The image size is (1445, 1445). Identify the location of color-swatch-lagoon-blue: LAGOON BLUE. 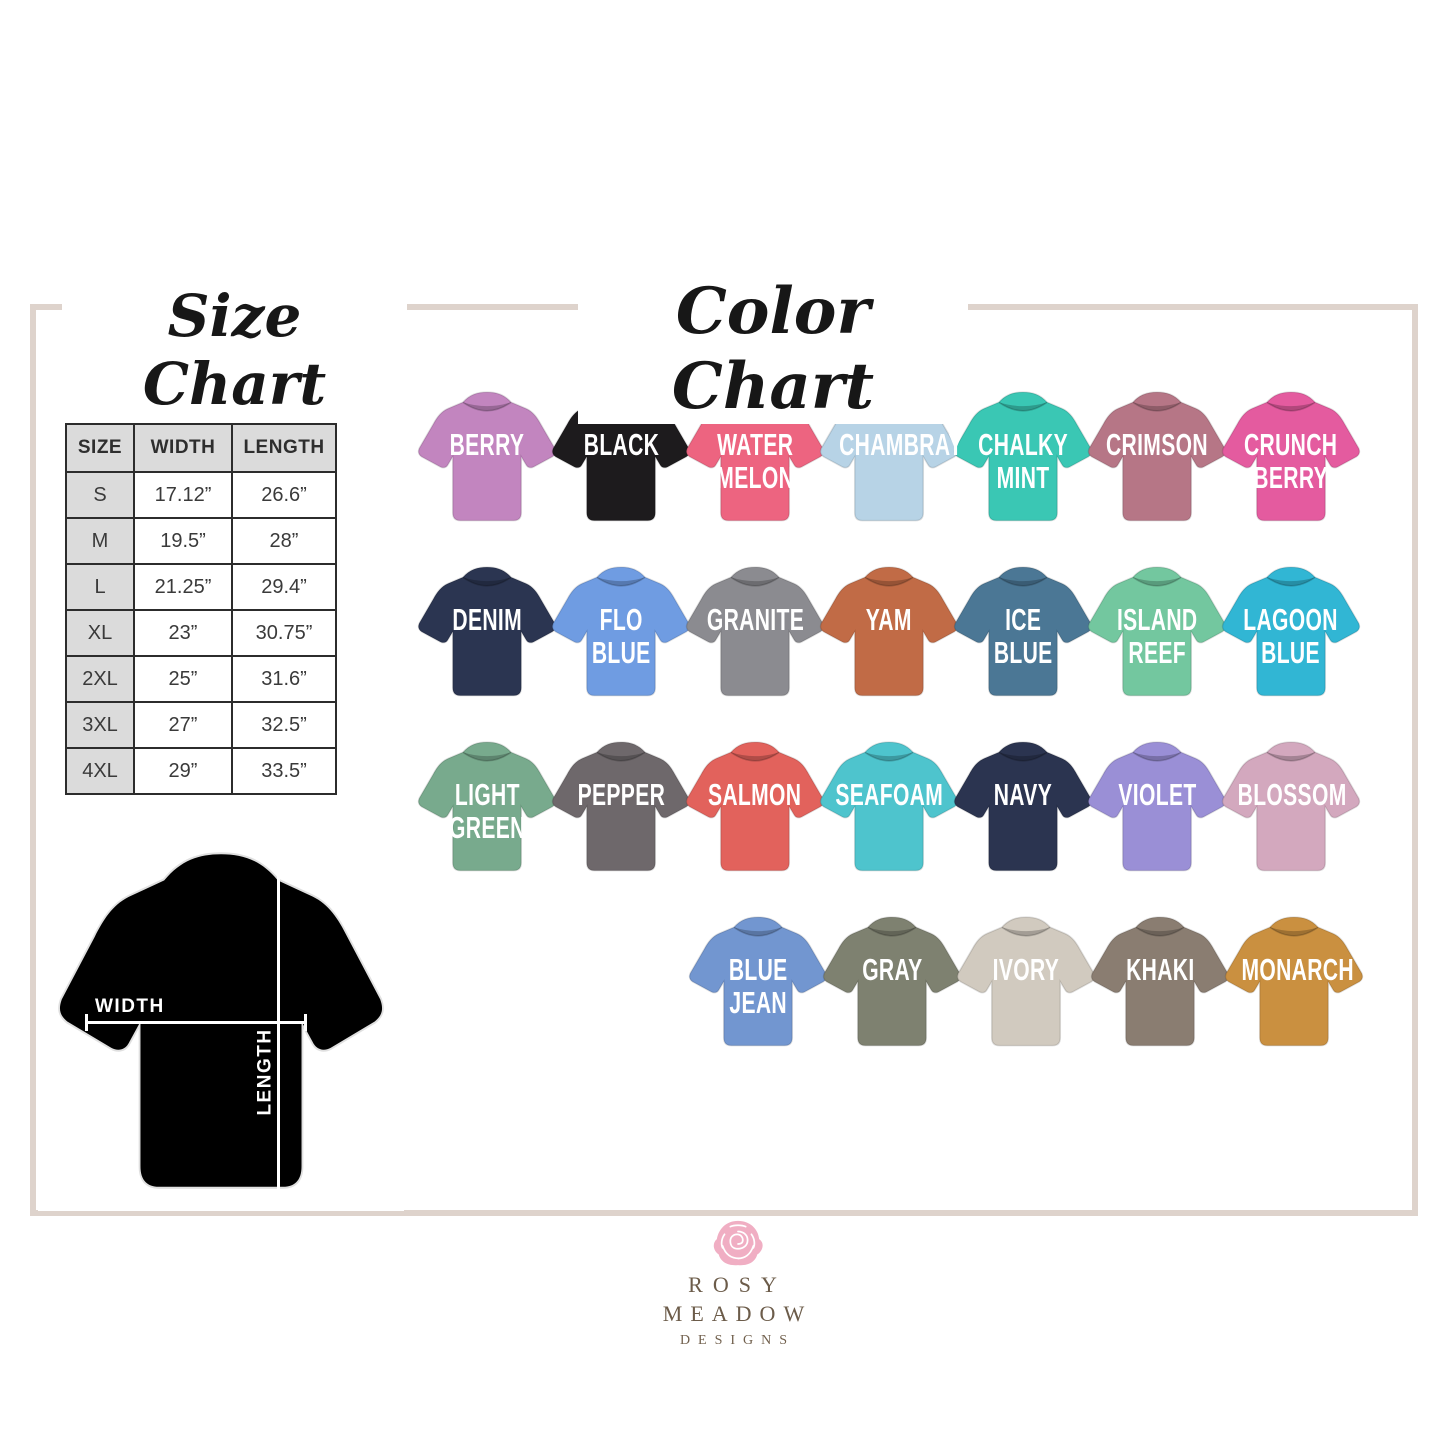
(1291, 631).